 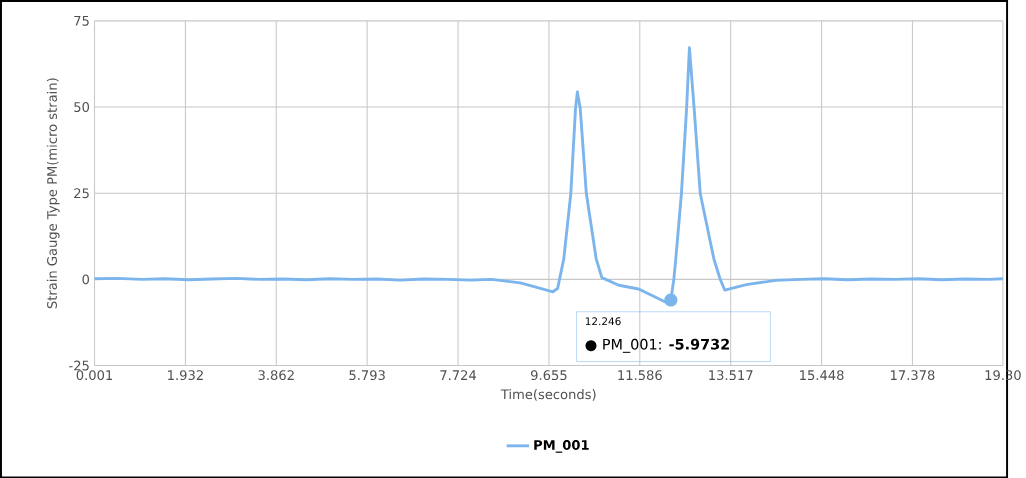 I want to click on x-tick-label: 3.862, so click(x=276, y=374).